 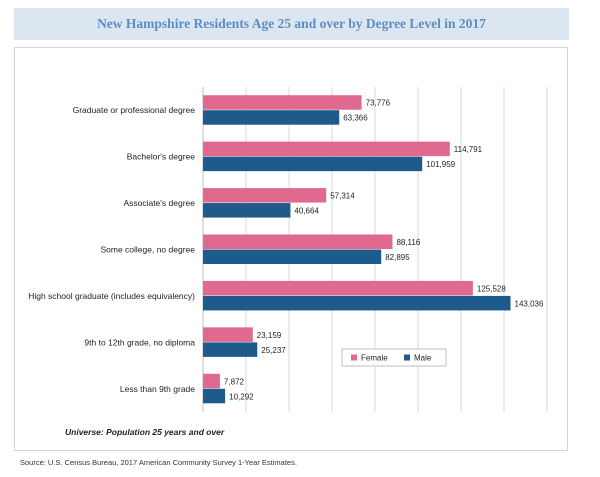 I want to click on category-label: Less than 9th grade, so click(x=157, y=389).